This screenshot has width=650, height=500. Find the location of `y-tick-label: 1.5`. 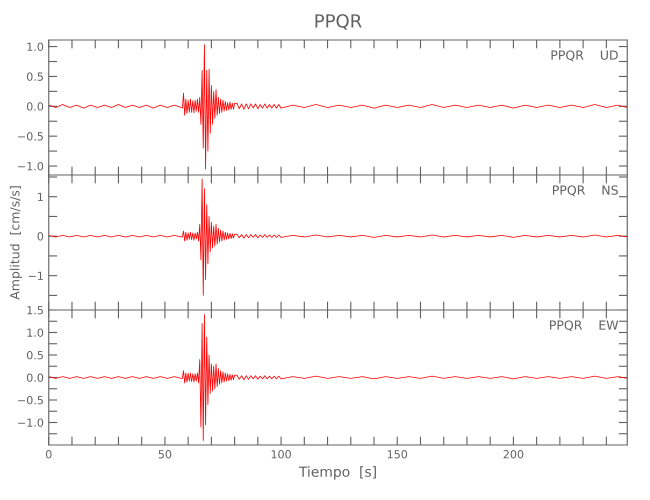

y-tick-label: 1.5 is located at coordinates (35, 310).